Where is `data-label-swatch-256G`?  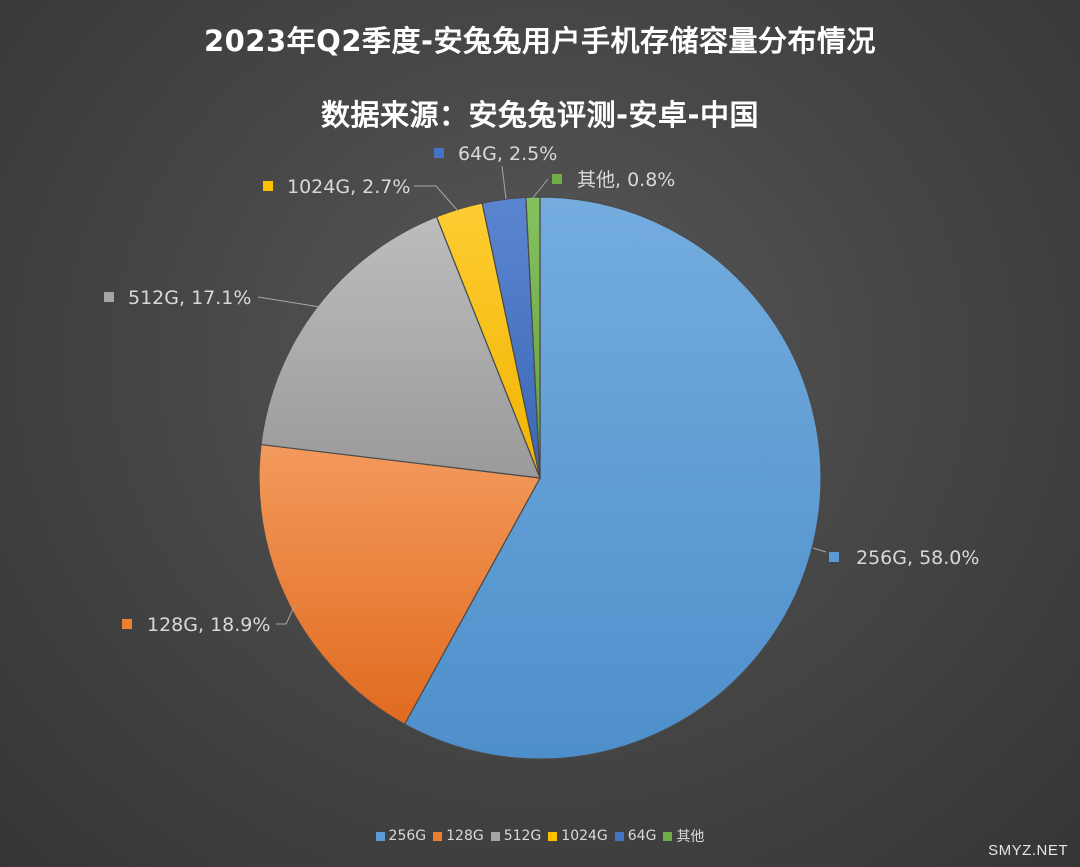 data-label-swatch-256G is located at coordinates (834, 557).